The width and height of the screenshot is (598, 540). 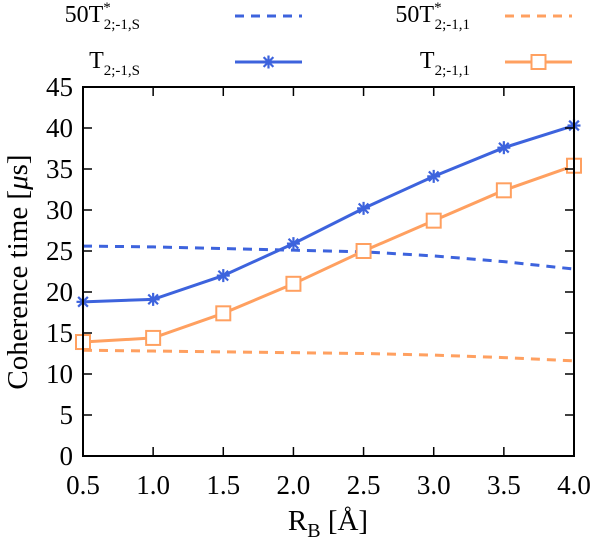 I want to click on x-tick-label: 0.5, so click(x=83, y=485).